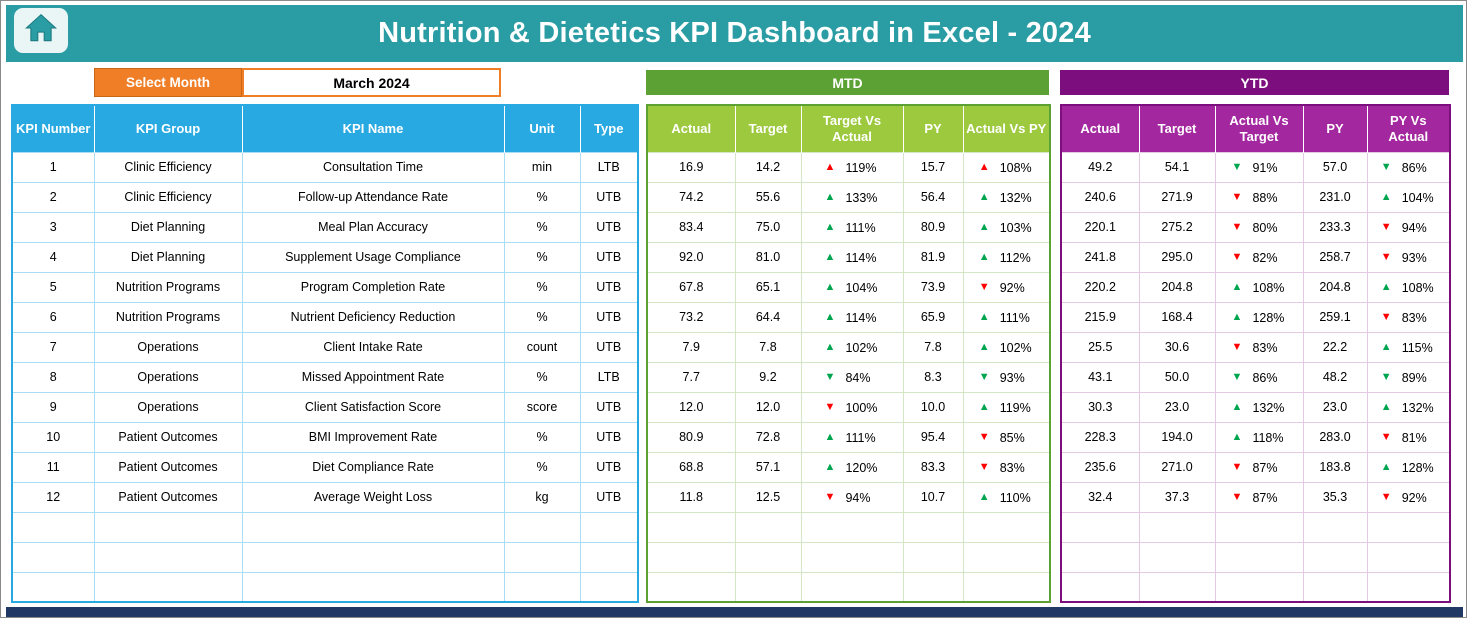 The image size is (1467, 618). What do you see at coordinates (1417, 287) in the screenshot?
I see `percent-value: 108%` at bounding box center [1417, 287].